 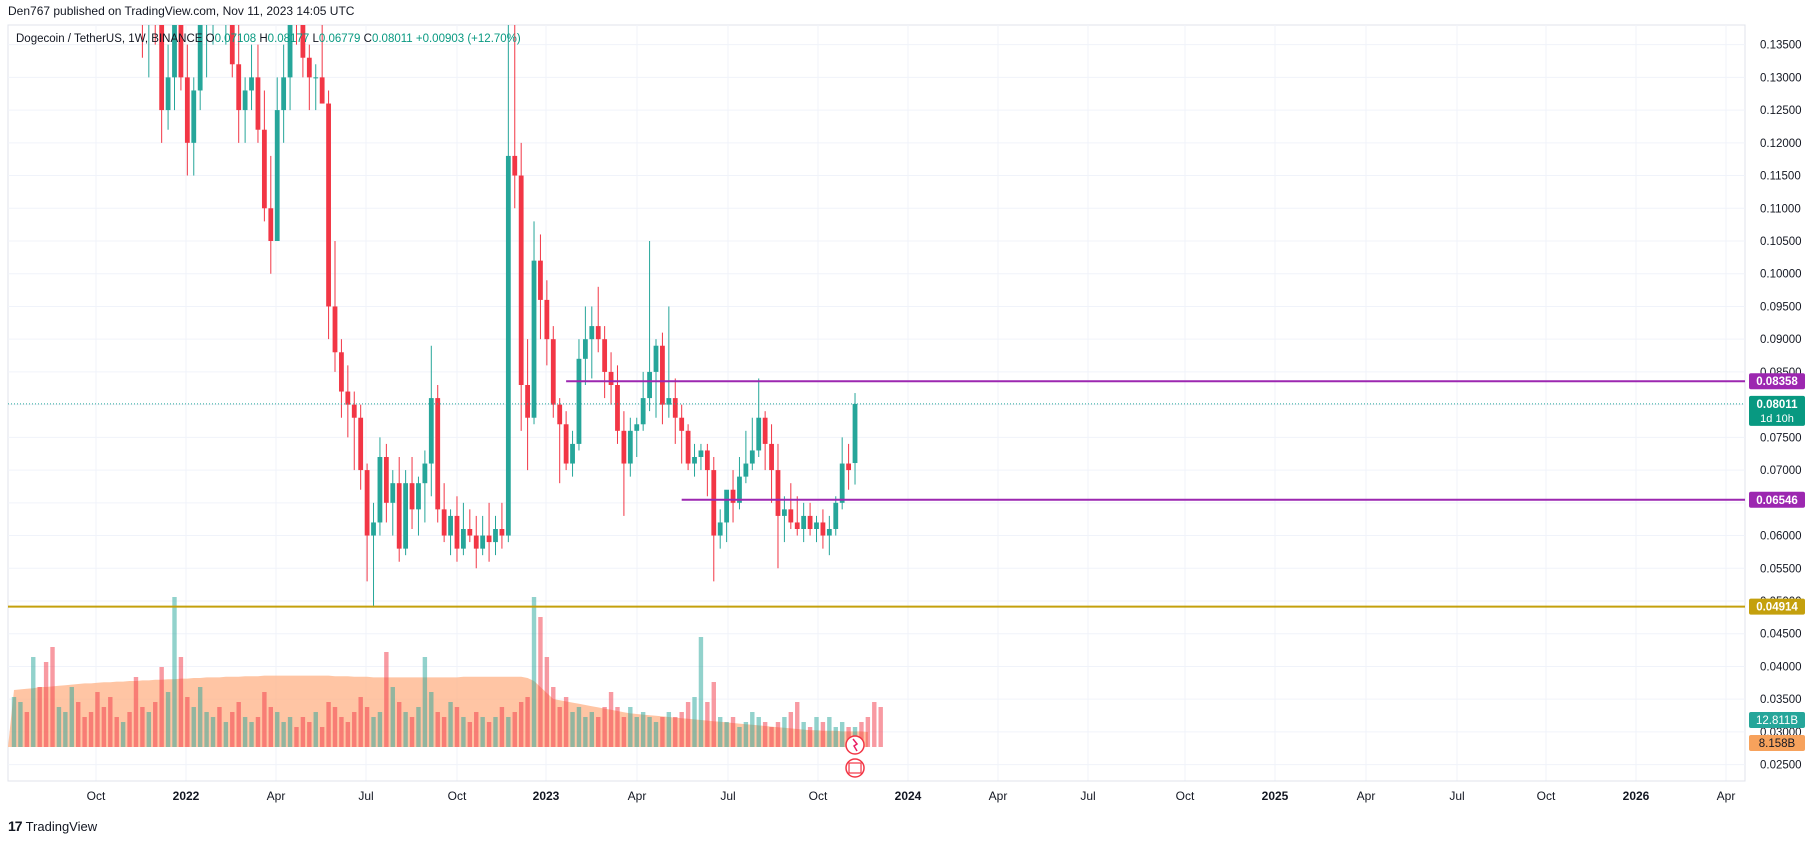 What do you see at coordinates (855, 756) in the screenshot?
I see `event-icons` at bounding box center [855, 756].